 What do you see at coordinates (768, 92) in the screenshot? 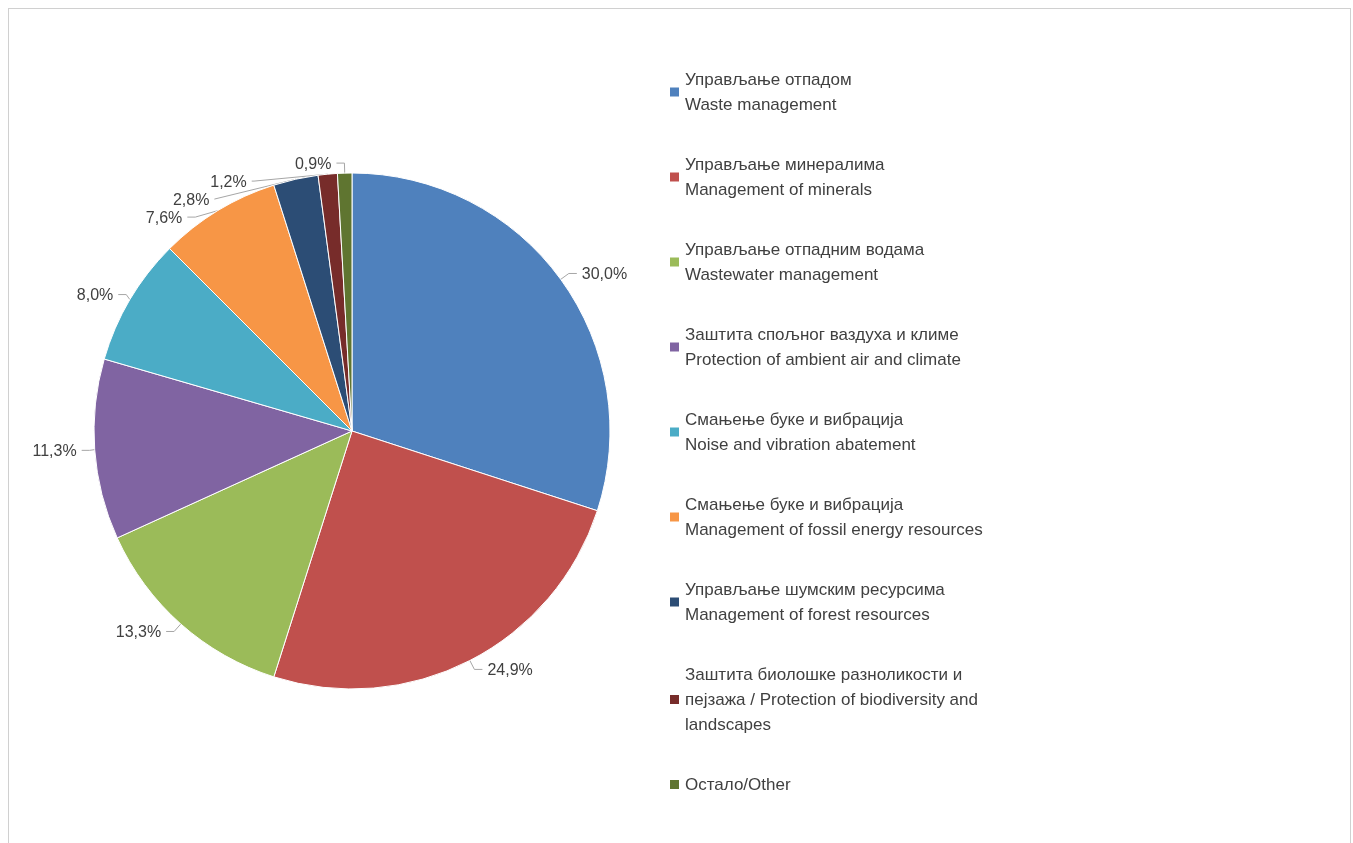
I see `legend-label: Управљање отпадом Waste management` at bounding box center [768, 92].